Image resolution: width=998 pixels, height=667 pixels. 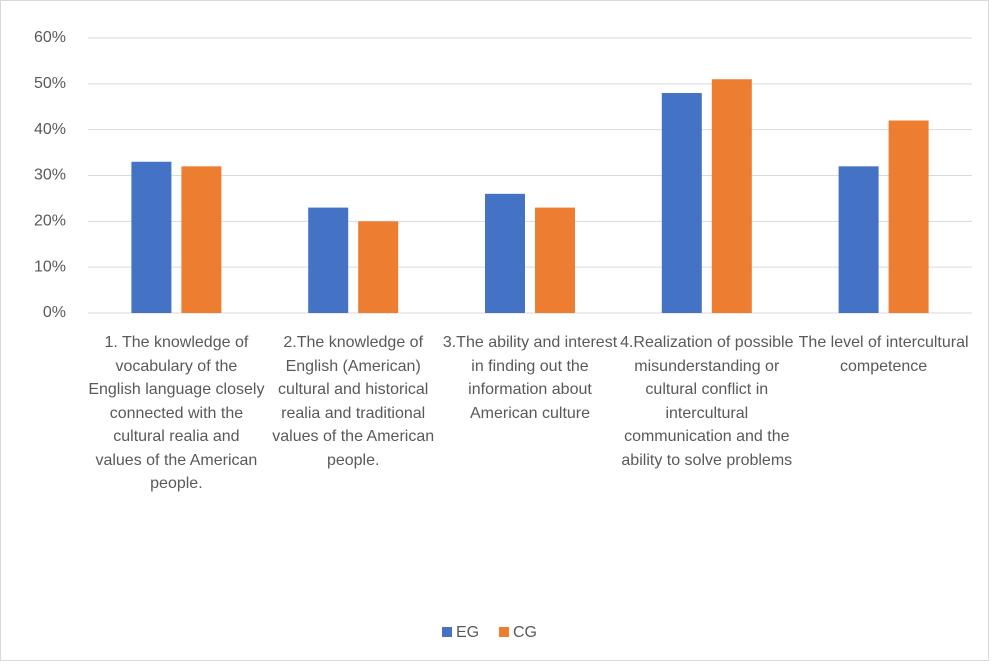 What do you see at coordinates (54, 312) in the screenshot?
I see `y-tick-label: 0%` at bounding box center [54, 312].